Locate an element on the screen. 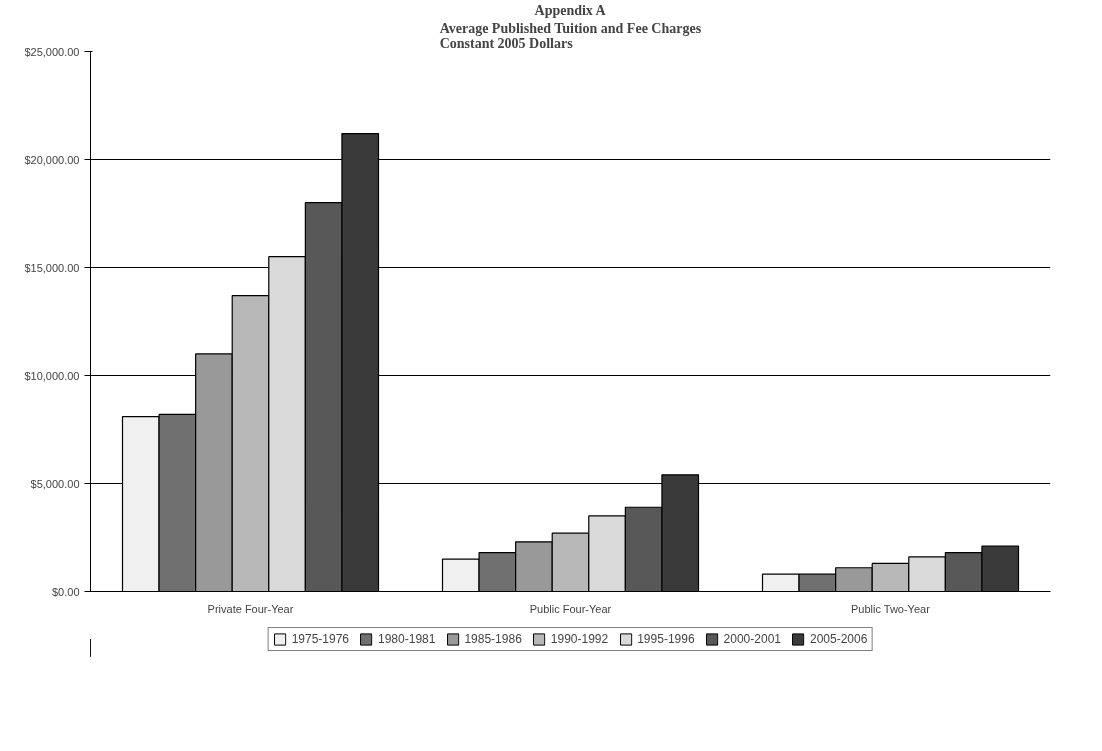 This screenshot has height=751, width=1102. legend-label: 1980-1981 is located at coordinates (407, 639).